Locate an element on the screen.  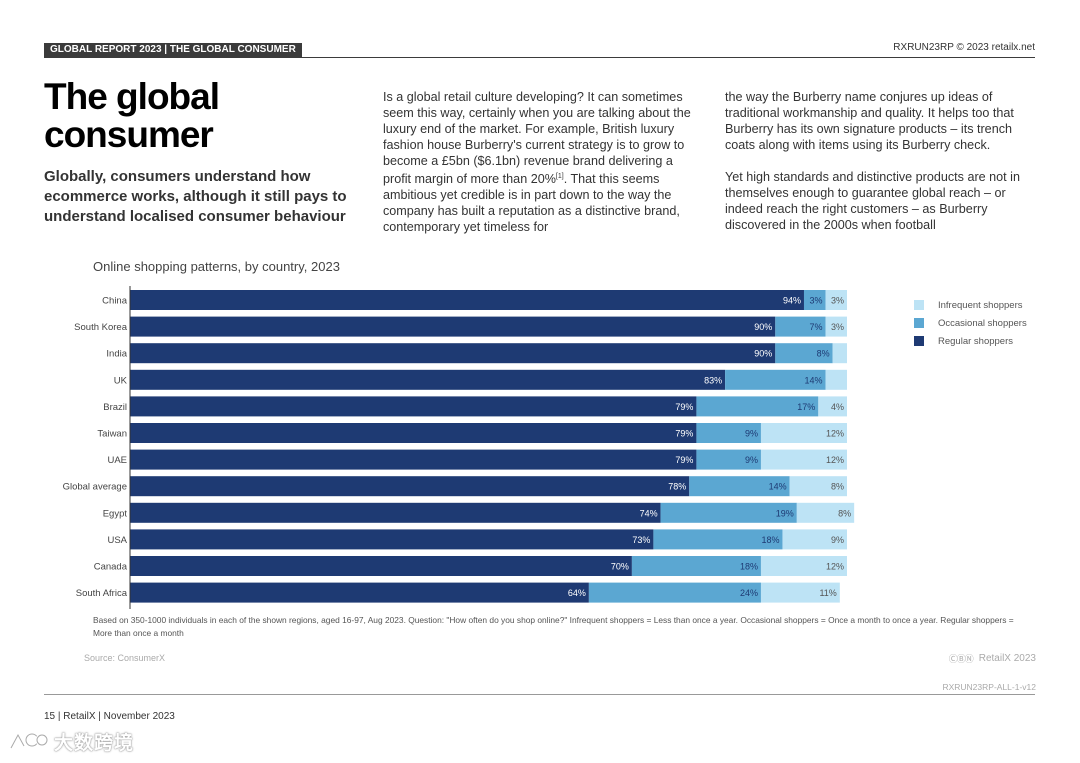
brand-mark: ⒸⒷⓃ RetailX 2023 is located at coordinates (992, 658).